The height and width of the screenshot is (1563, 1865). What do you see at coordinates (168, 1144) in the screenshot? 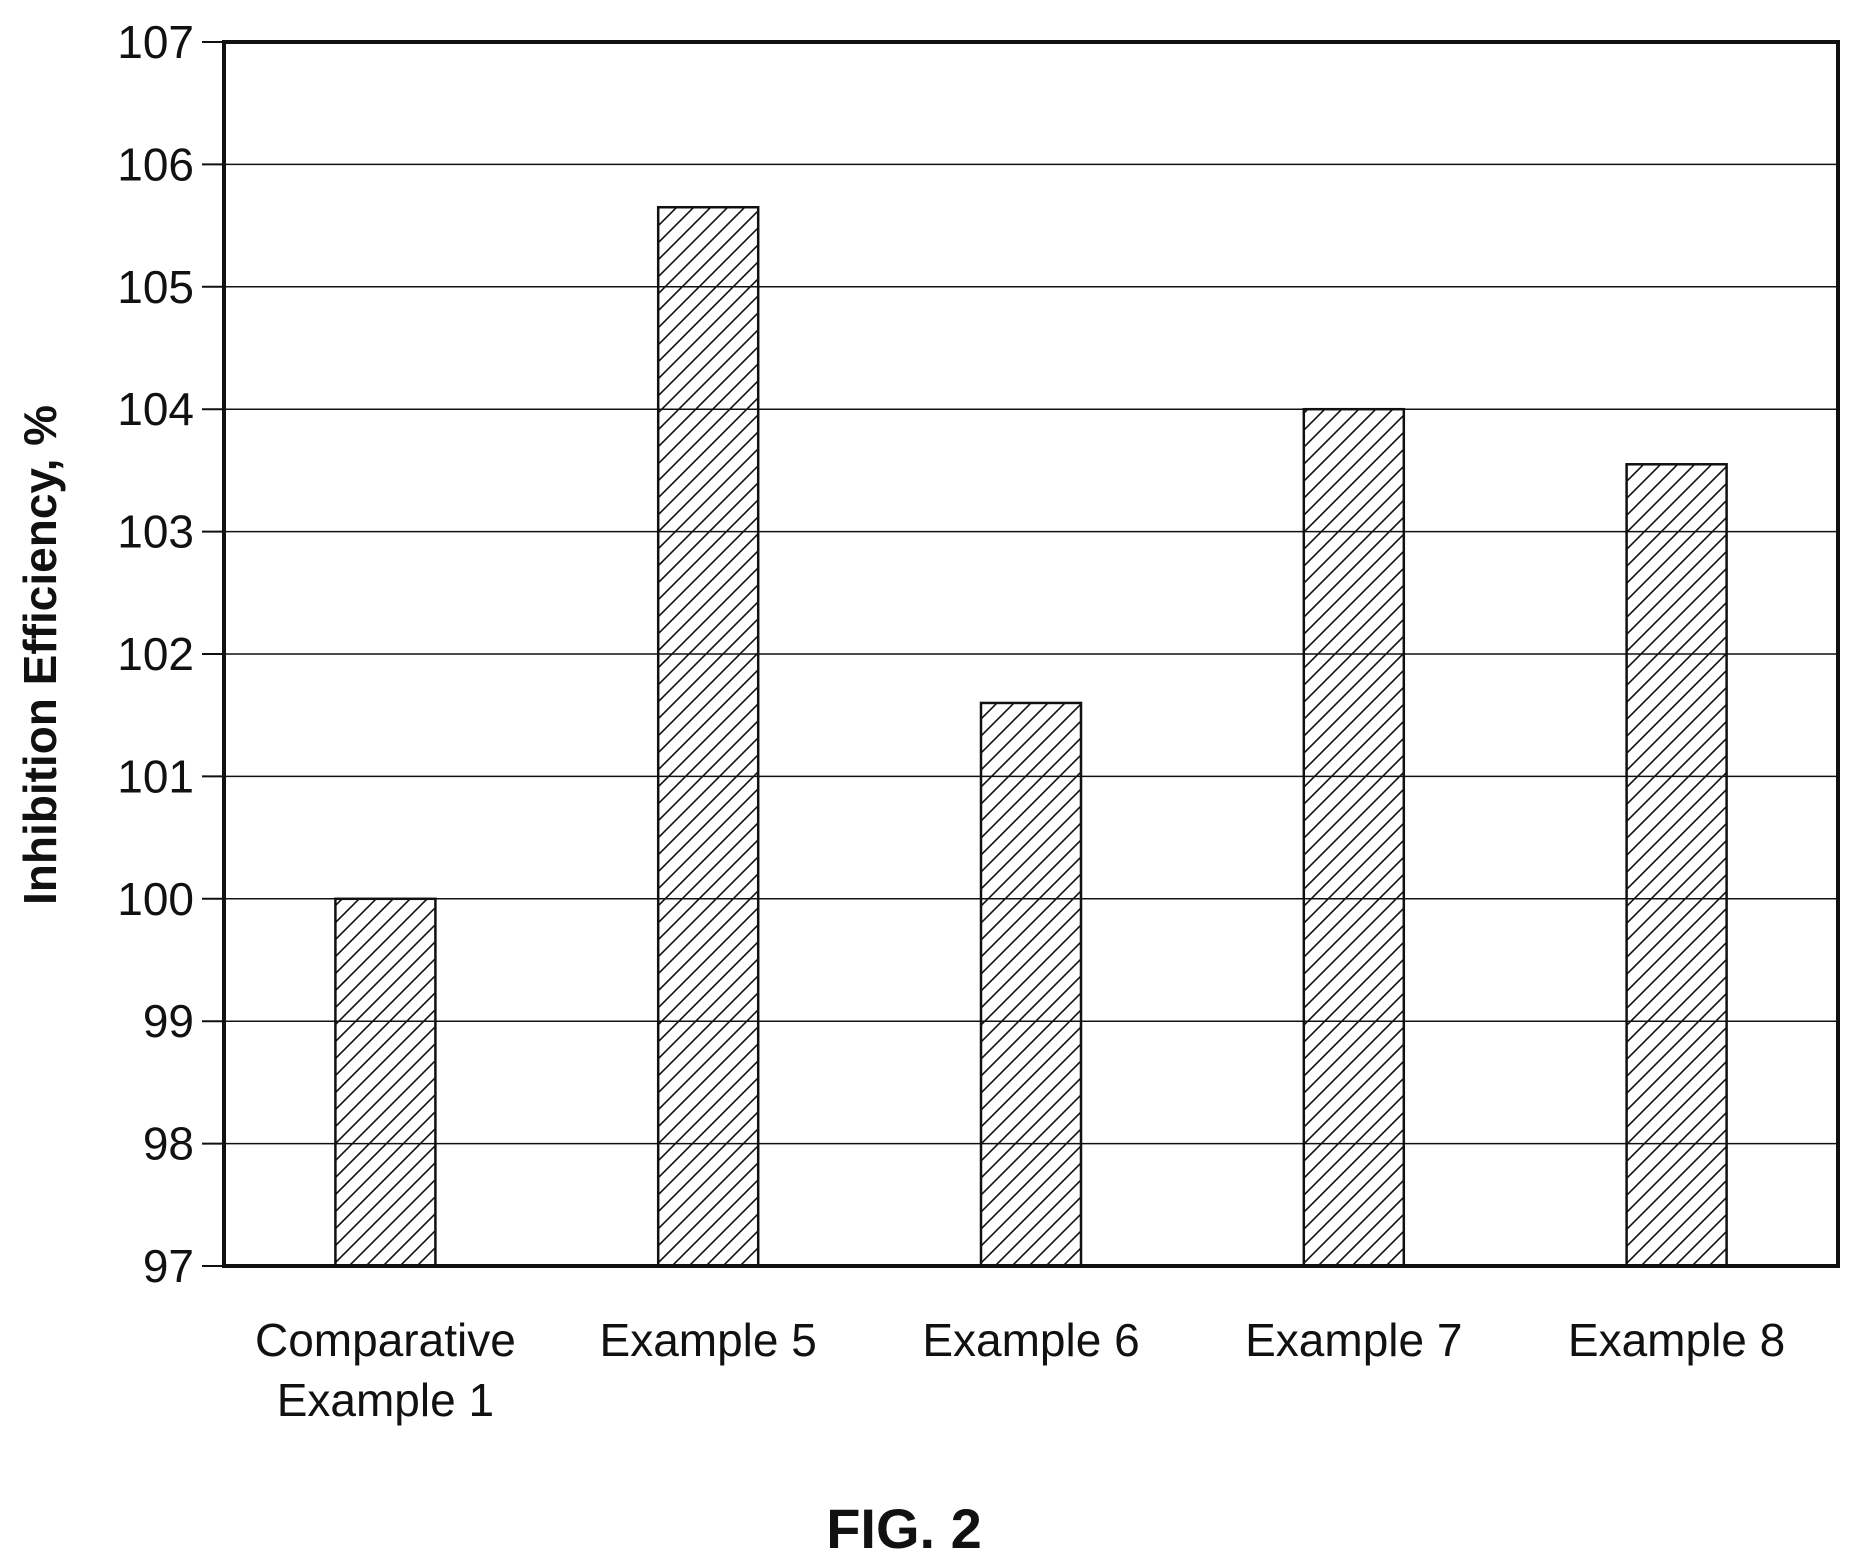
I see `y-tick-label: 98` at bounding box center [168, 1144].